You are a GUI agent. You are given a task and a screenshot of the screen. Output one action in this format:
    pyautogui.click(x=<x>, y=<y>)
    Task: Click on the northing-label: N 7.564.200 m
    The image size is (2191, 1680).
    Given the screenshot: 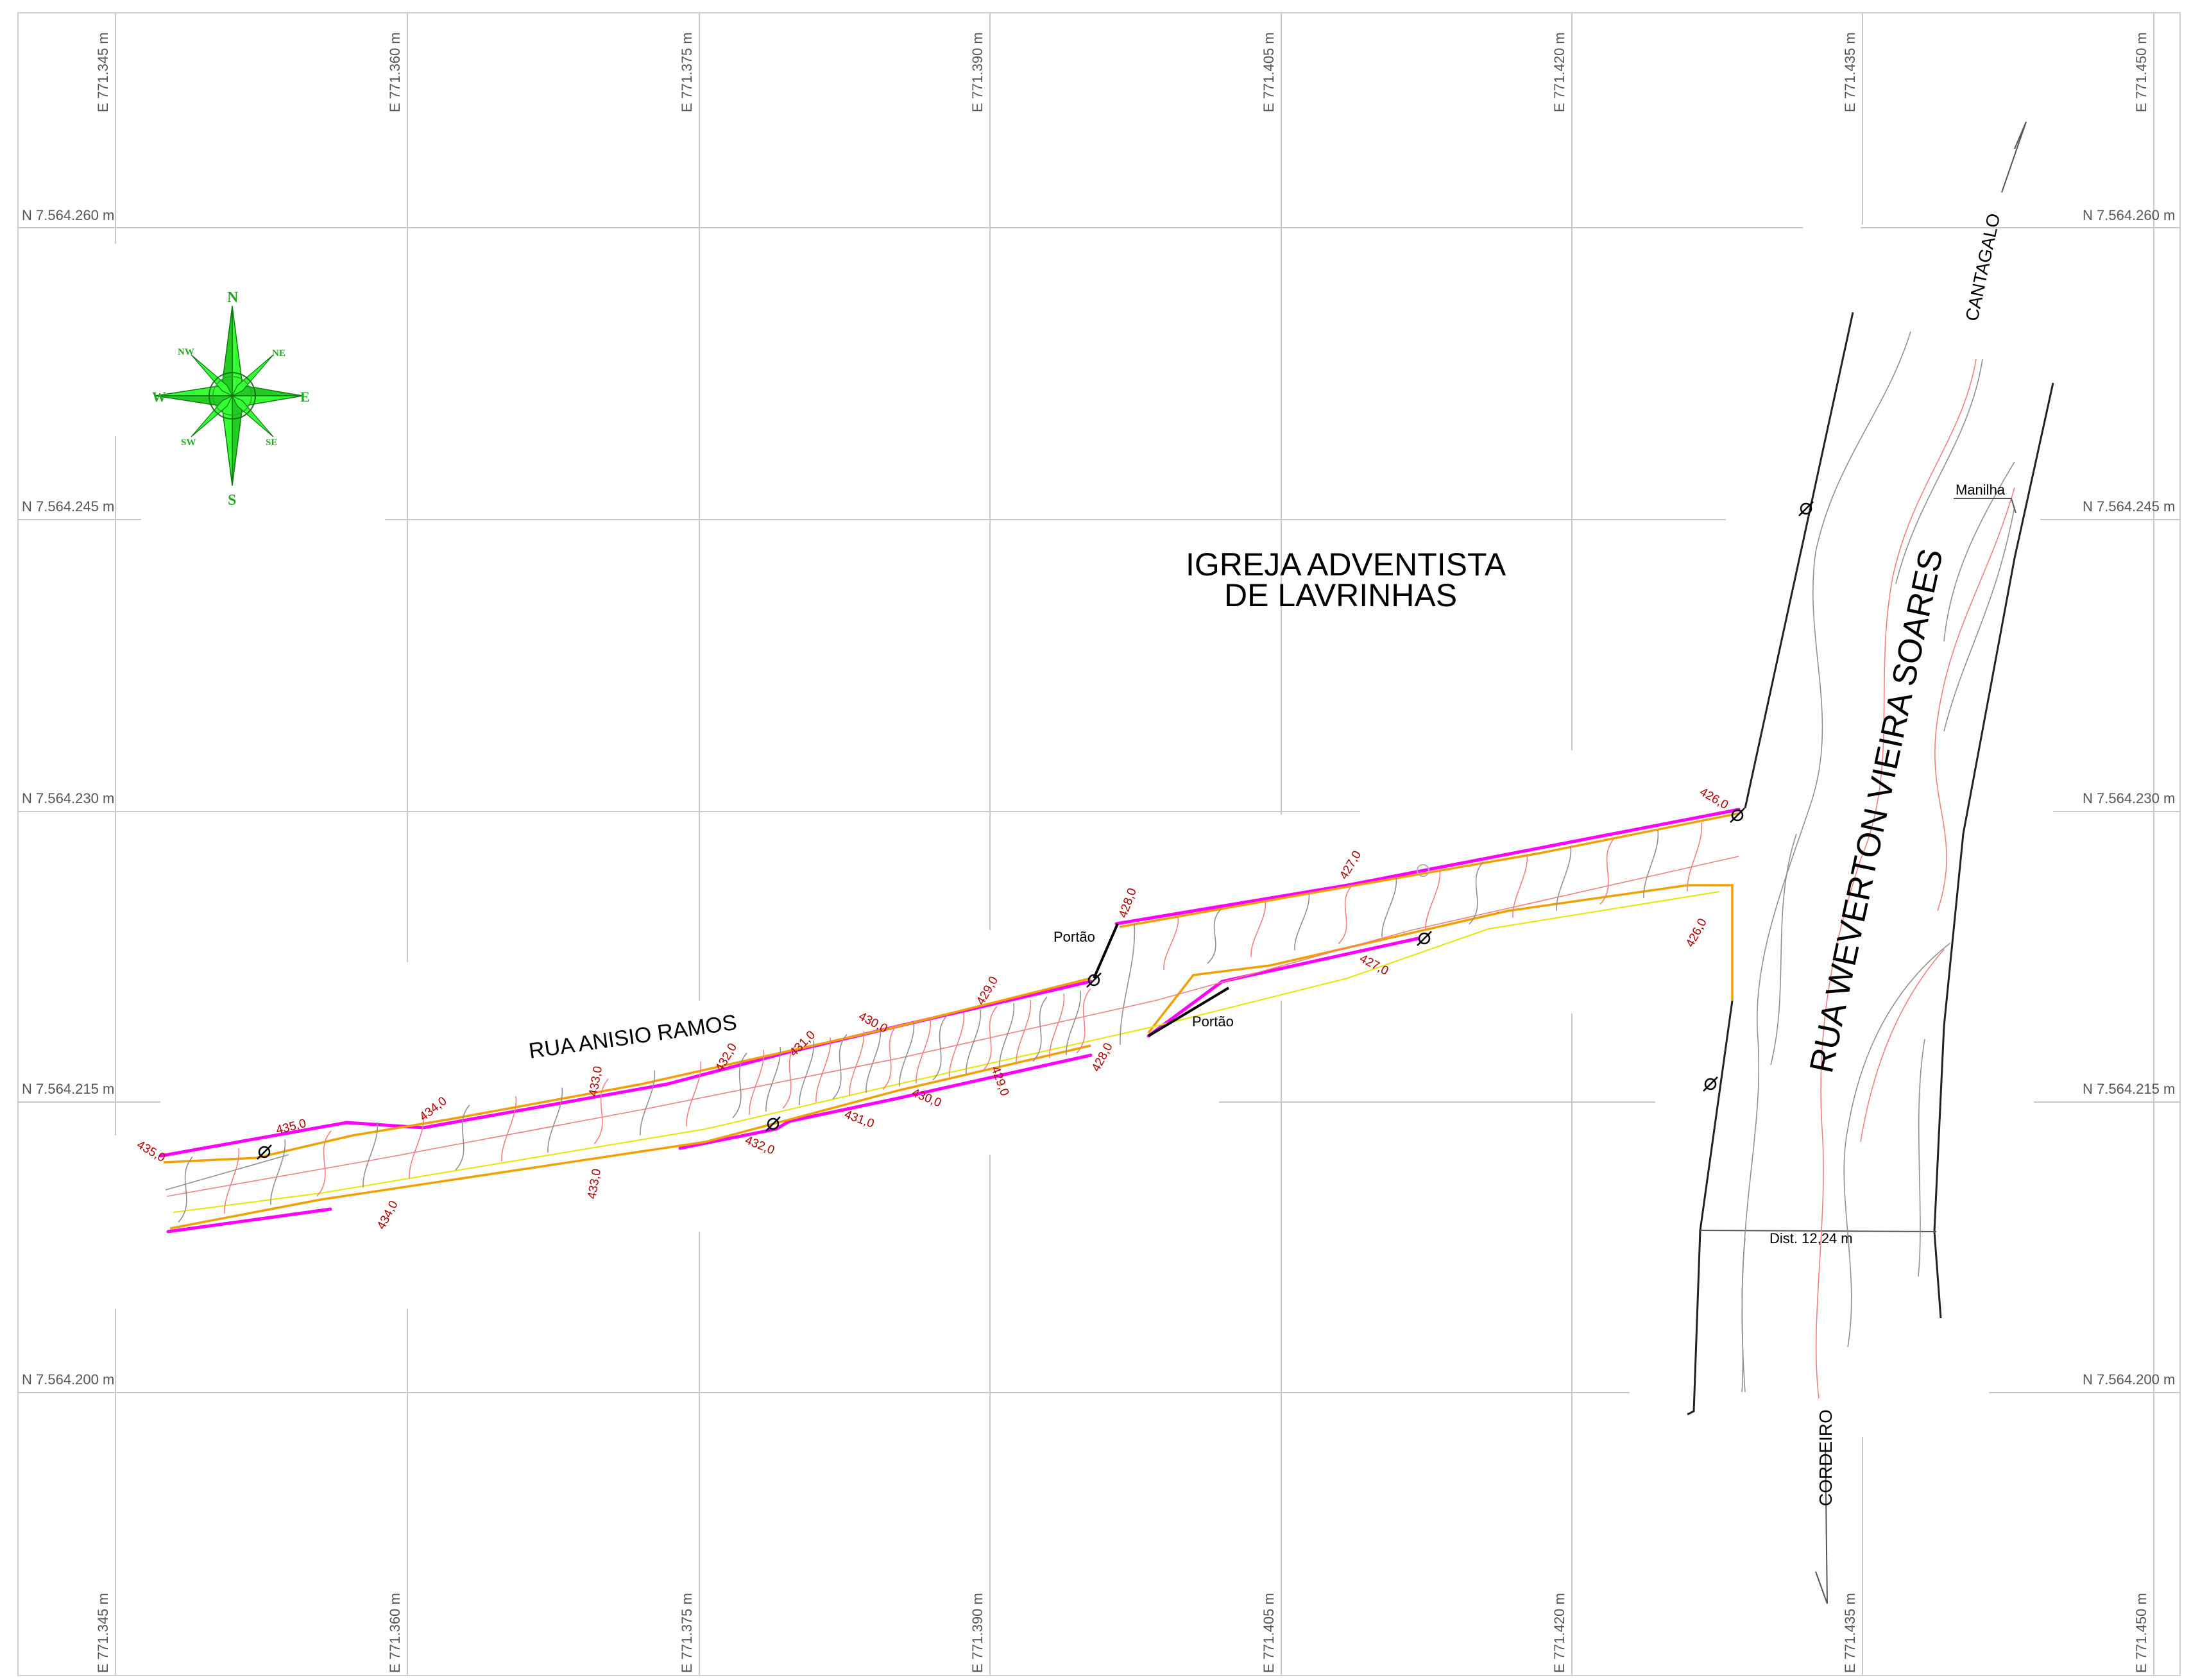 What is the action you would take?
    pyautogui.click(x=2129, y=1379)
    